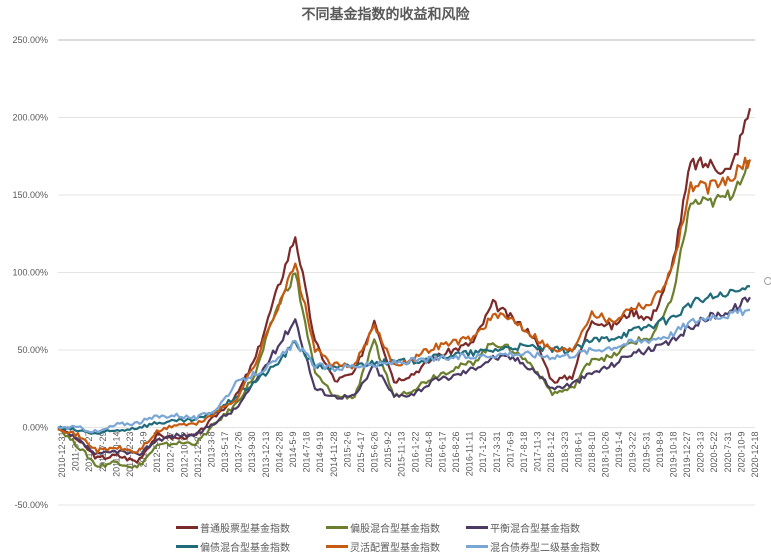 This screenshot has width=771, height=558. Describe the element at coordinates (538, 452) in the screenshot. I see `svg-text: 2017-11-3` at that location.